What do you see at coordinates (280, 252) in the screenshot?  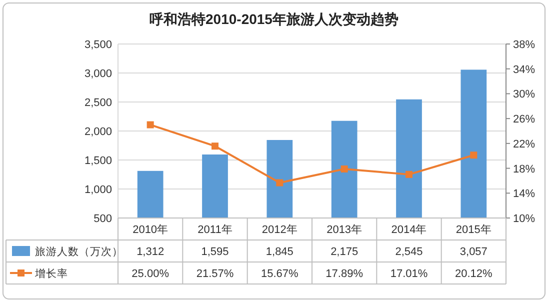 I see `data-label: 1,845` at bounding box center [280, 252].